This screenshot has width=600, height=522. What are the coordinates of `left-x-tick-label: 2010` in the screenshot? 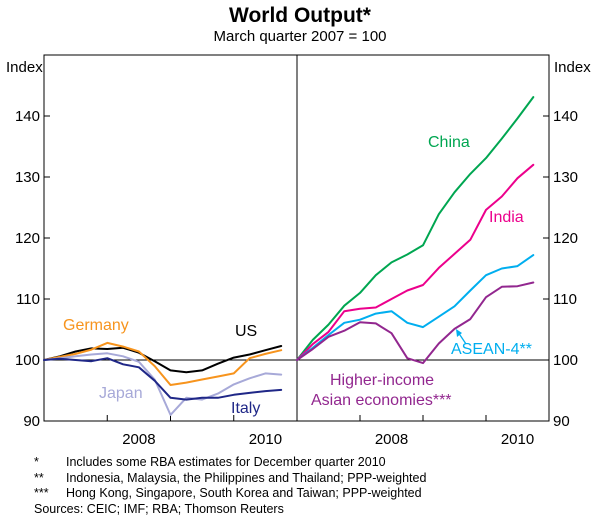 It's located at (265, 439).